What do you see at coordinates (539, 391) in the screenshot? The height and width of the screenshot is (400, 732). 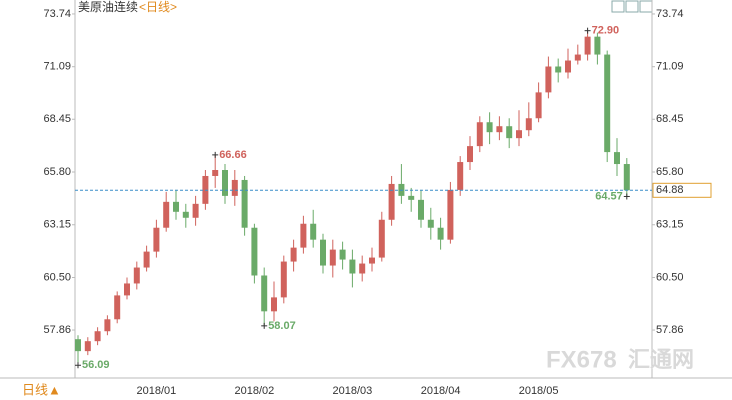 I see `x-tick-label: 2018/05` at bounding box center [539, 391].